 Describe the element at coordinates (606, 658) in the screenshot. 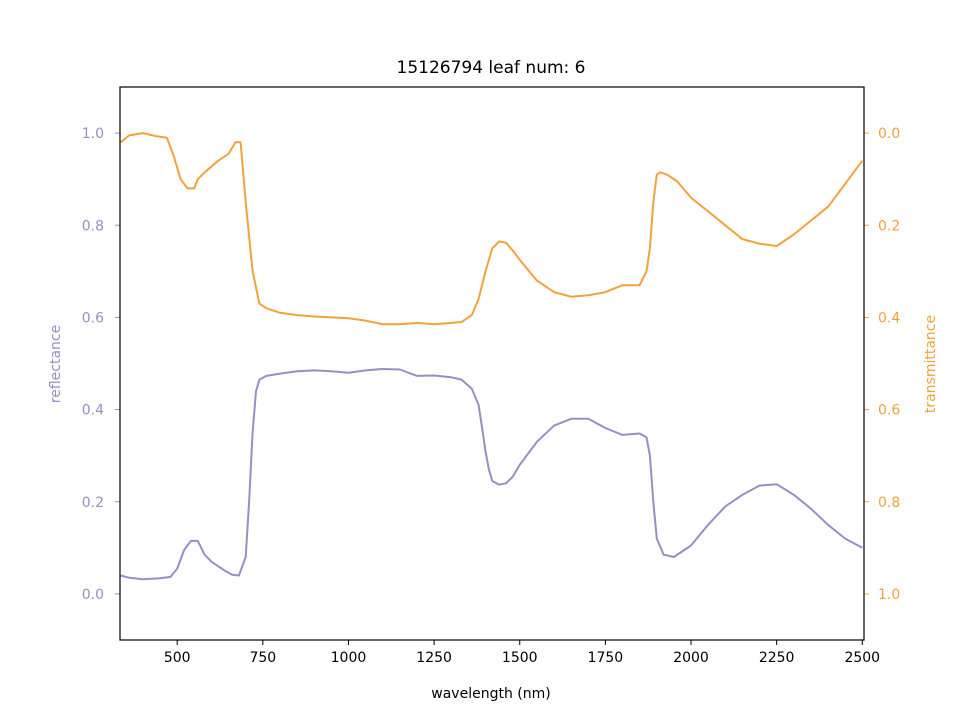

I see `x-tick-label: 1750` at that location.